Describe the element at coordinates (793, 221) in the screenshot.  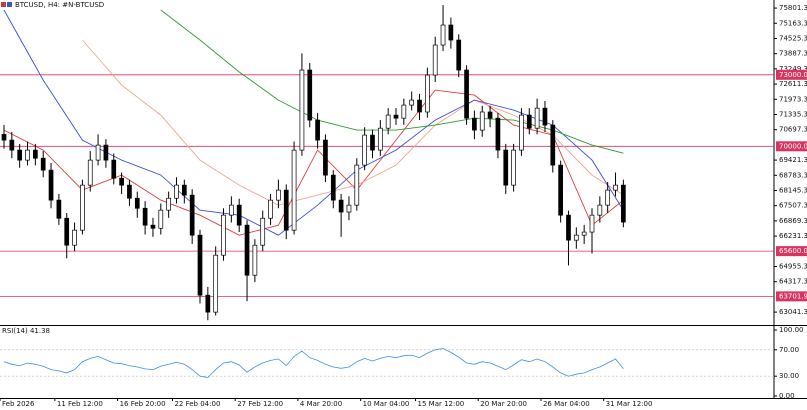
I see `y-tick-label: 66869.3` at that location.